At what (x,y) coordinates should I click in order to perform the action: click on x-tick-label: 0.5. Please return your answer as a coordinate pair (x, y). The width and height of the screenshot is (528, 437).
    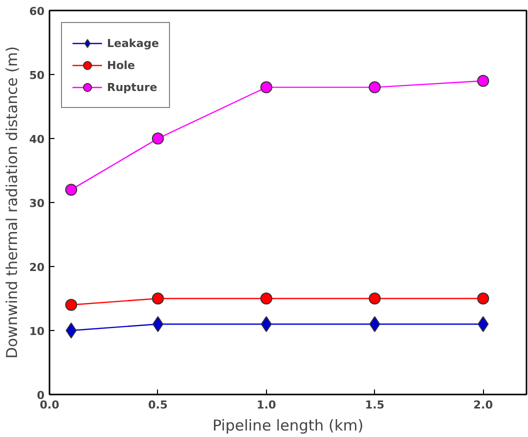
    Looking at the image, I should click on (158, 405).